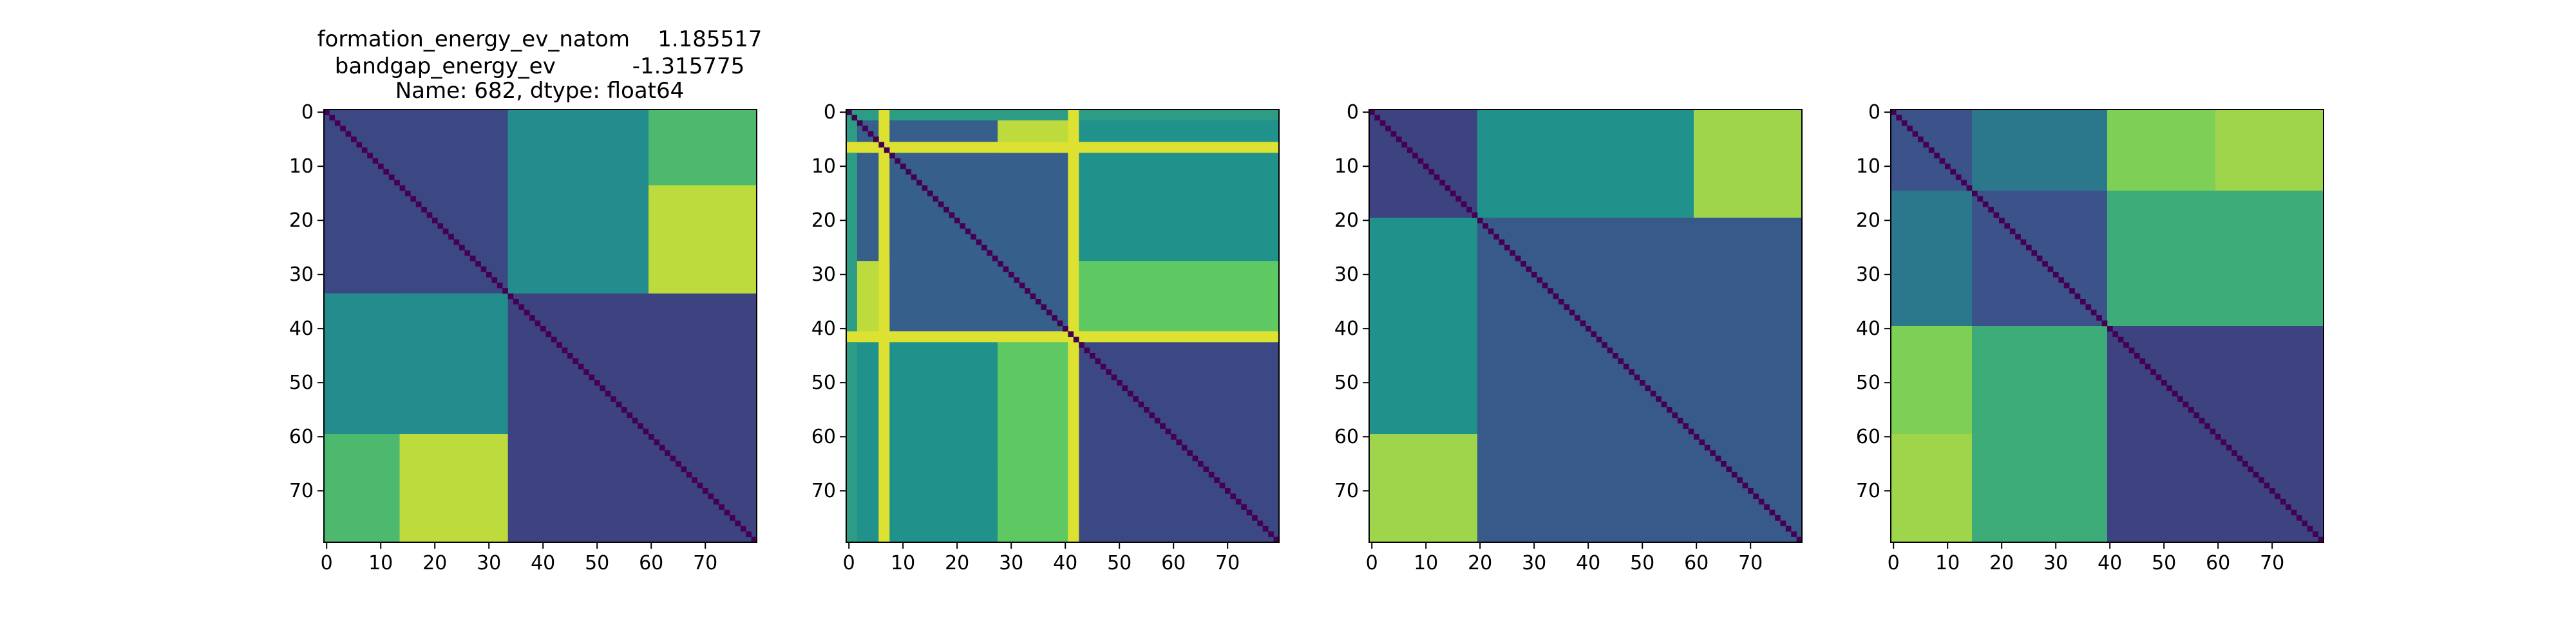 The width and height of the screenshot is (2576, 644). I want to click on x-tick-label: 60, so click(651, 563).